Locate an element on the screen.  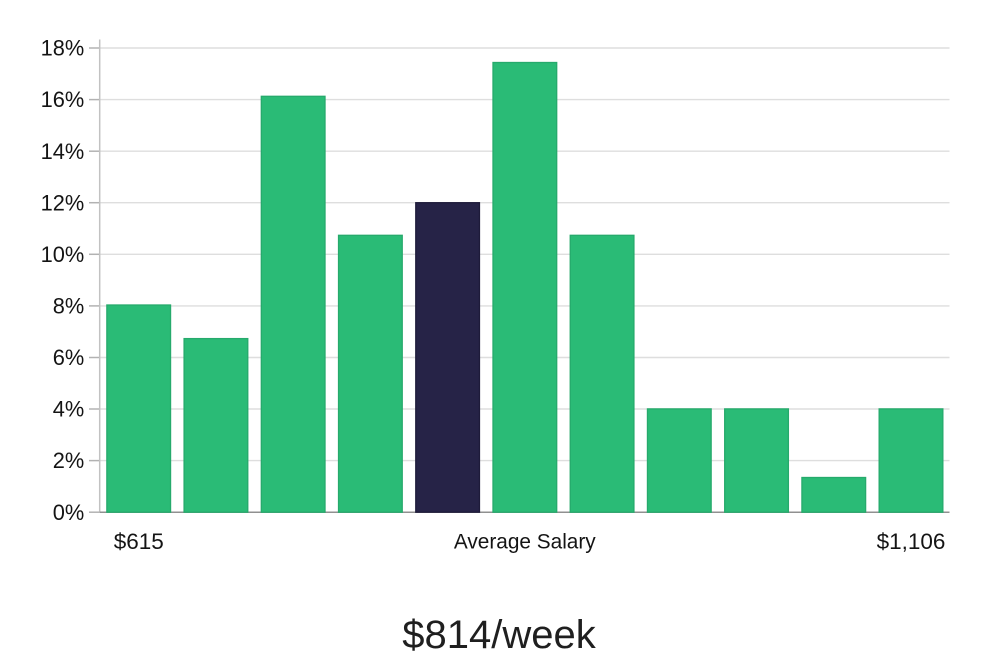
svg-text: $814/week is located at coordinates (499, 635).